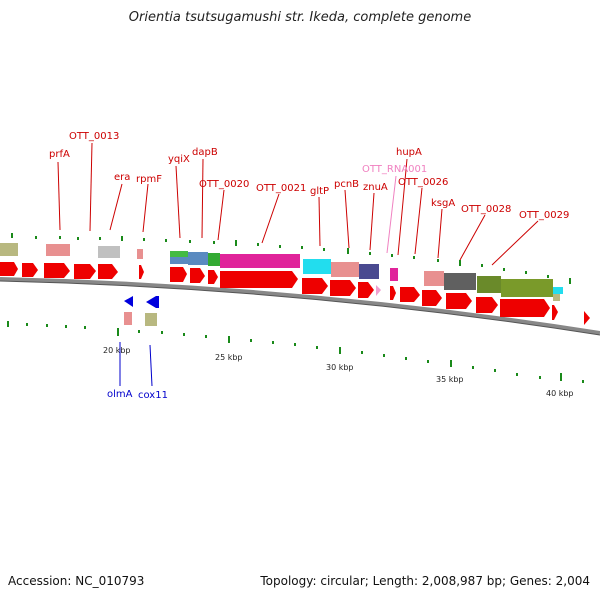  Describe the element at coordinates (281, 188) in the screenshot. I see `gene-label-OTT_0021: OTT_0021` at that location.